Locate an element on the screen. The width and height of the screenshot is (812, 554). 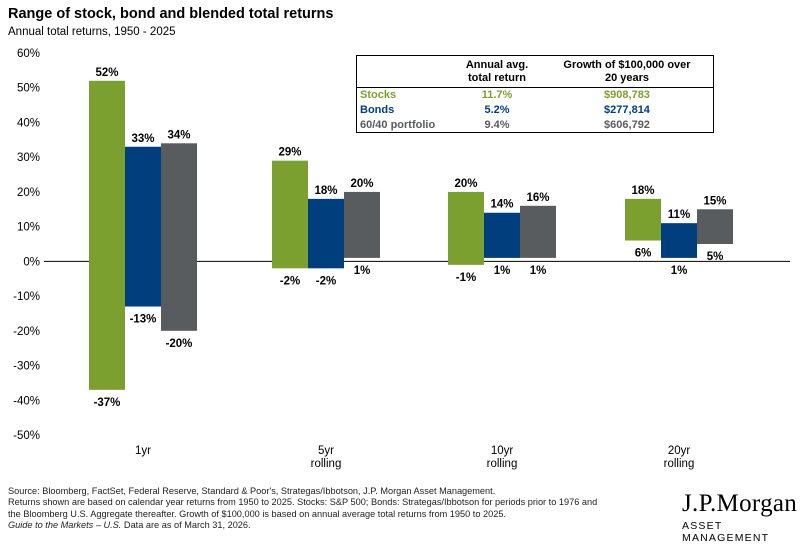
y-tick-label: 20% is located at coordinates (28, 193).